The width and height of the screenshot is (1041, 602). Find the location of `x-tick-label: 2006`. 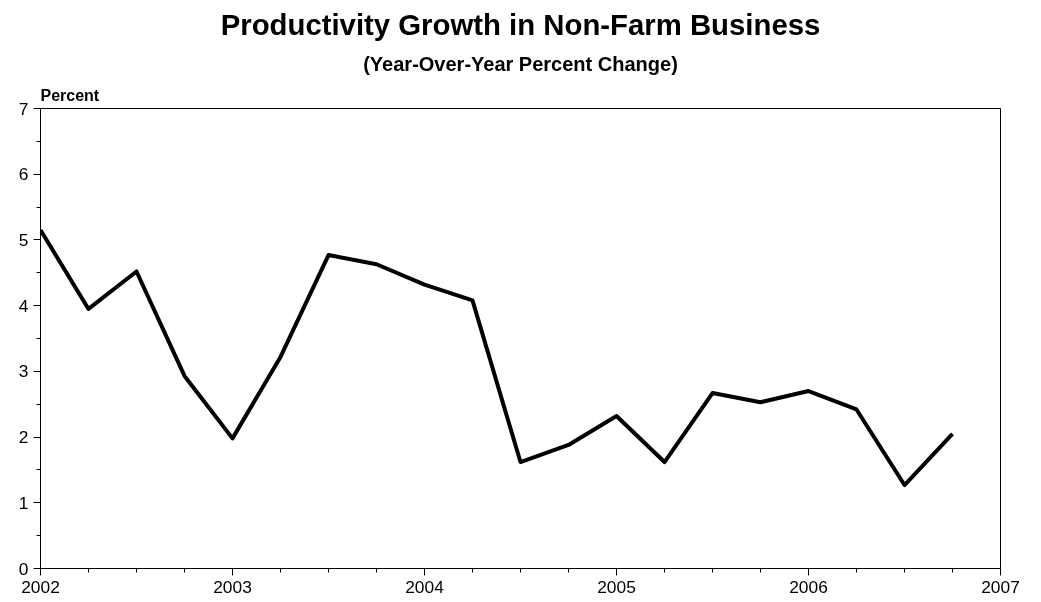

x-tick-label: 2006 is located at coordinates (808, 586).